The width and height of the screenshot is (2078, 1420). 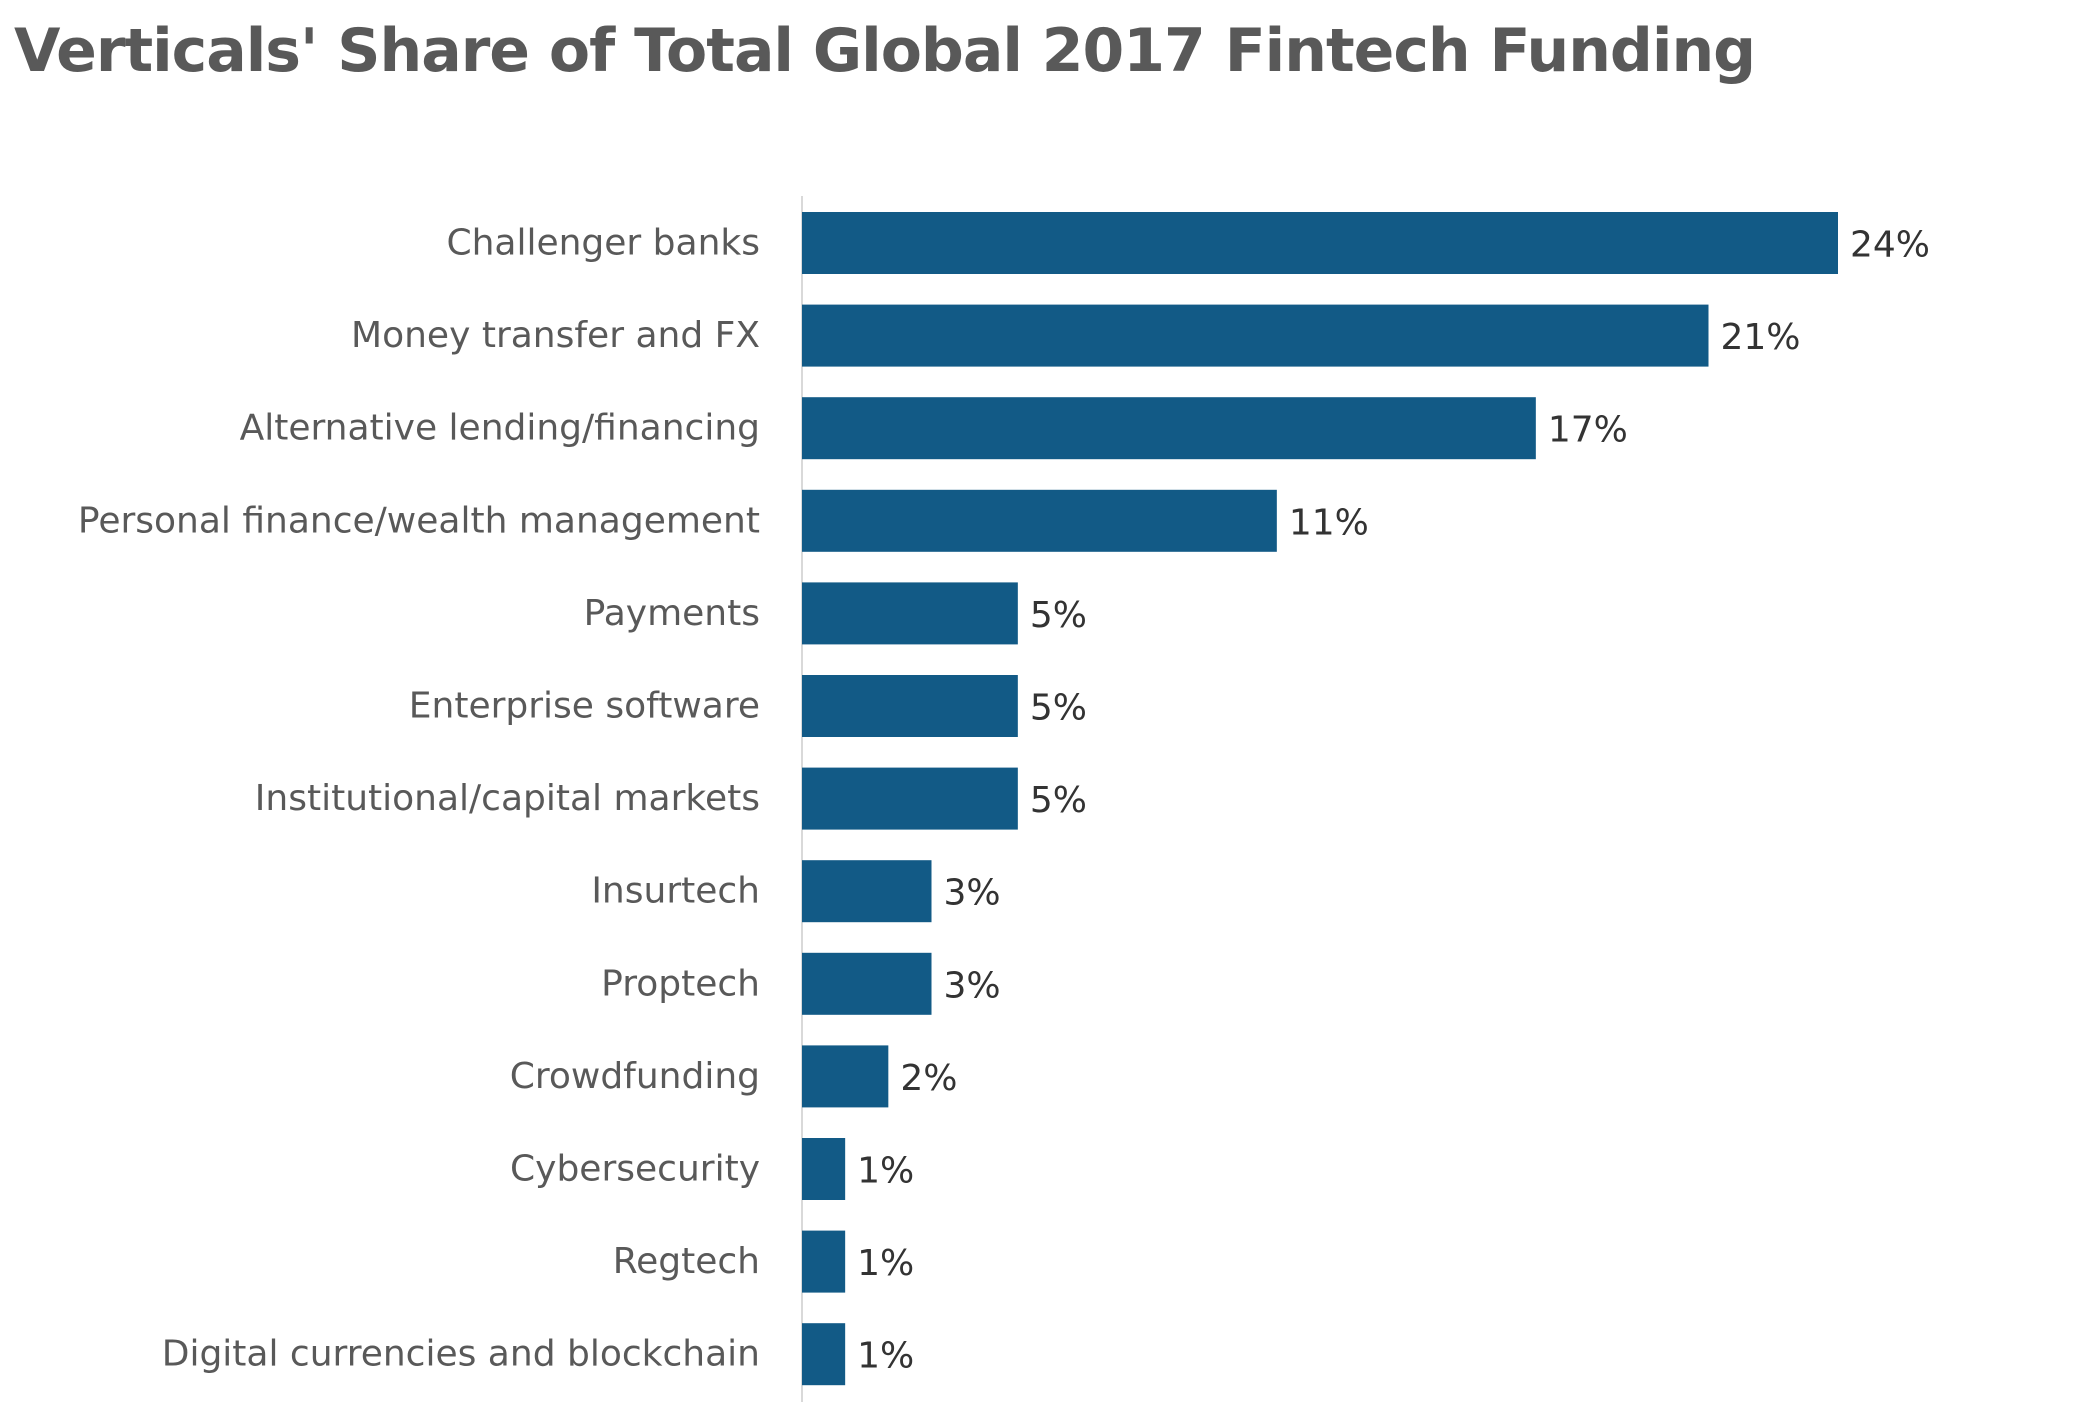 What do you see at coordinates (635, 1076) in the screenshot?
I see `category-label: Crowdfunding` at bounding box center [635, 1076].